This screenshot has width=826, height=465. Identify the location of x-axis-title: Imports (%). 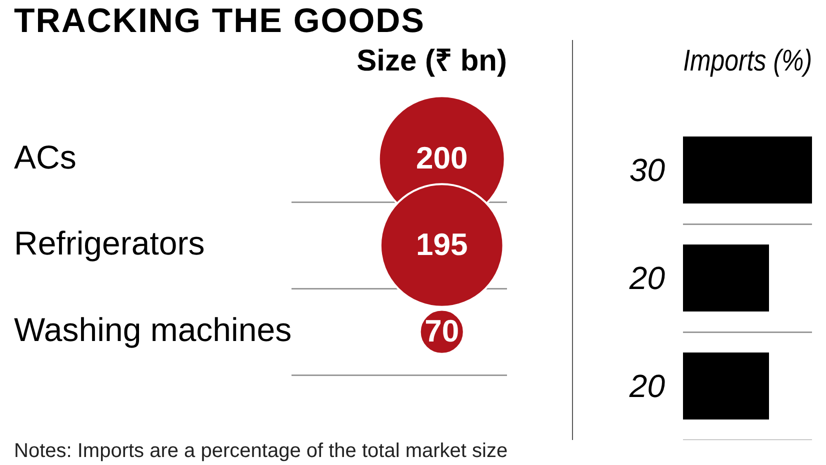
(747, 60).